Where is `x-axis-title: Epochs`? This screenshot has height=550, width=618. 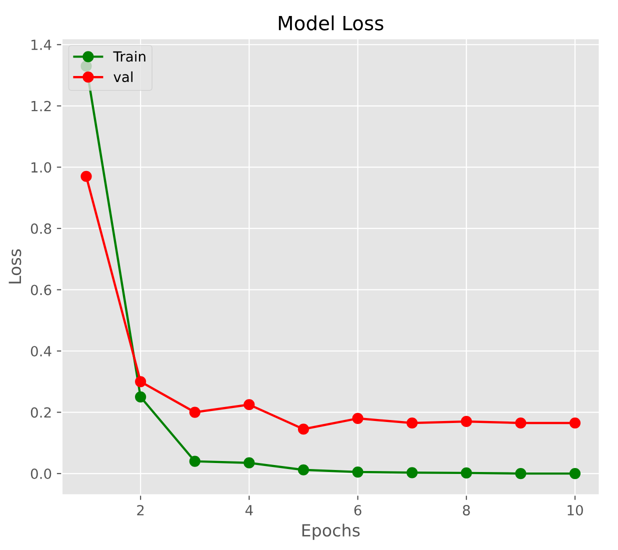
x-axis-title: Epochs is located at coordinates (331, 532).